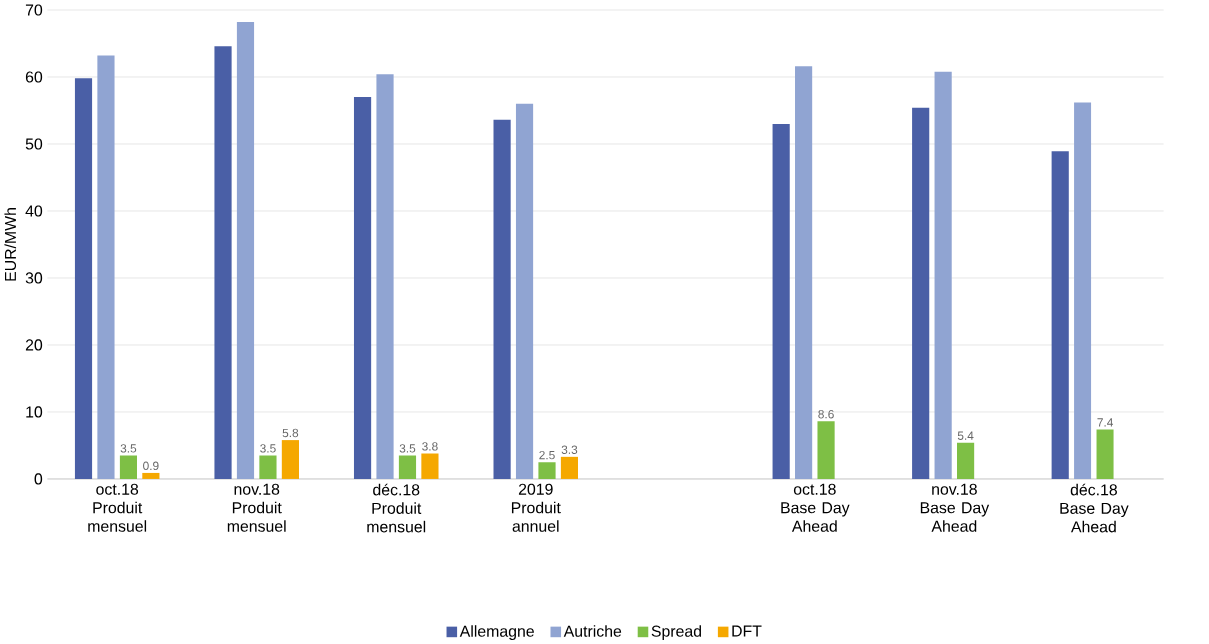 Image resolution: width=1209 pixels, height=644 pixels. I want to click on y-tick-label: 70, so click(34, 10).